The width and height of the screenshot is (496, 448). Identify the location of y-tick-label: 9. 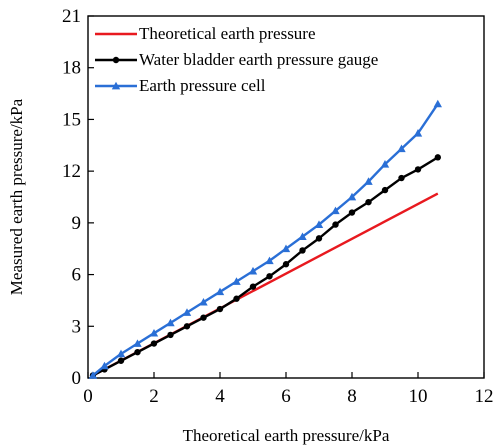
(77, 223).